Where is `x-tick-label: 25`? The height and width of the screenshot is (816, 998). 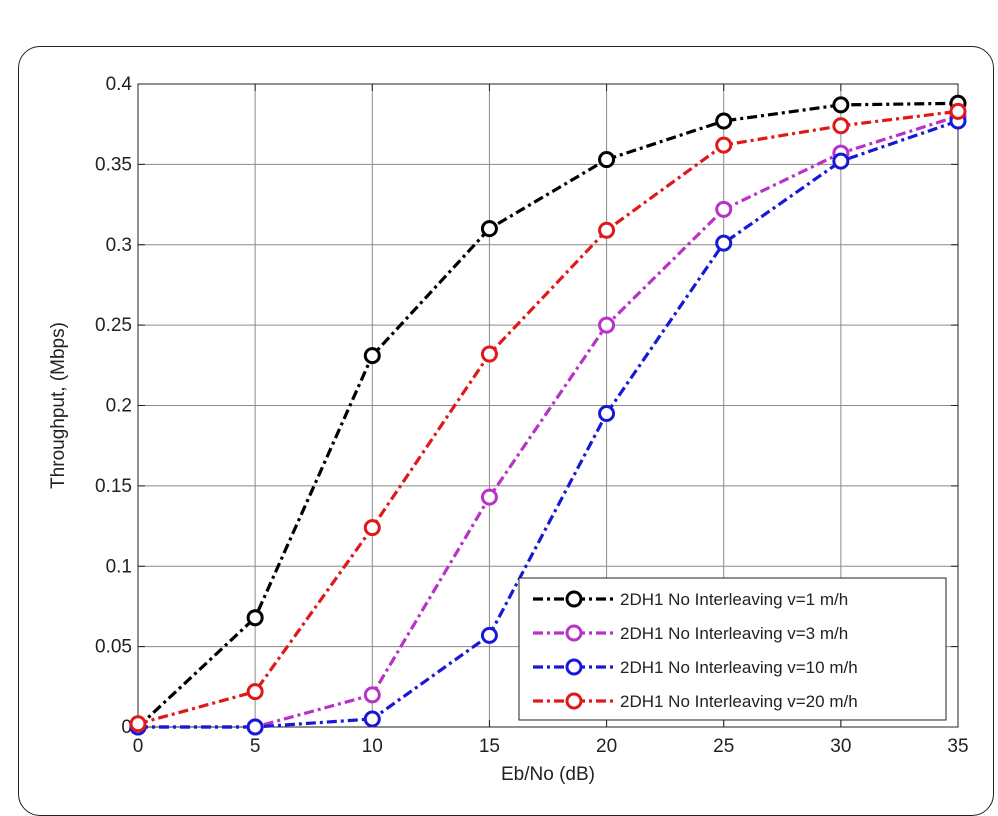
x-tick-label: 25 is located at coordinates (723, 746).